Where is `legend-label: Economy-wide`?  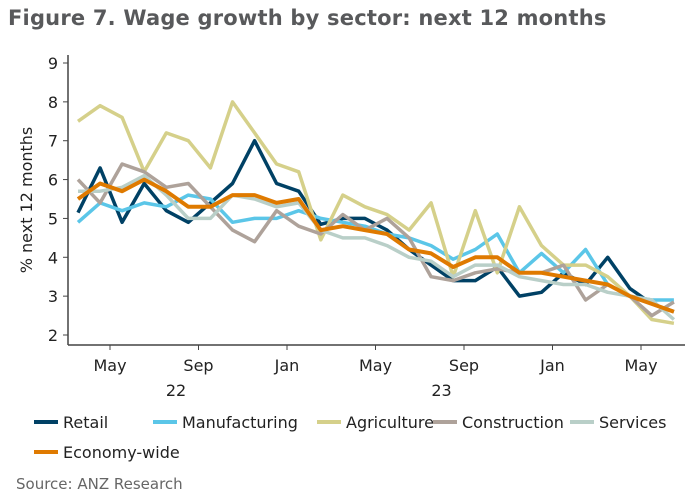 legend-label: Economy-wide is located at coordinates (121, 452).